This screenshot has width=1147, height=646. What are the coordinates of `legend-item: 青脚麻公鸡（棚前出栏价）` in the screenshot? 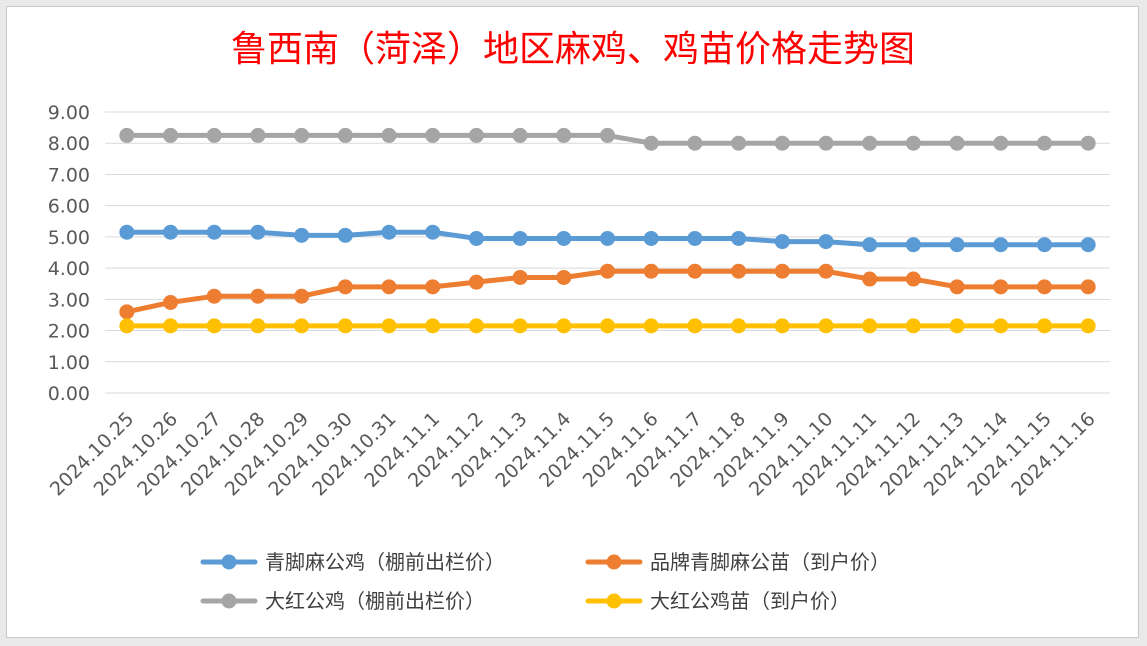 It's located at (352, 562).